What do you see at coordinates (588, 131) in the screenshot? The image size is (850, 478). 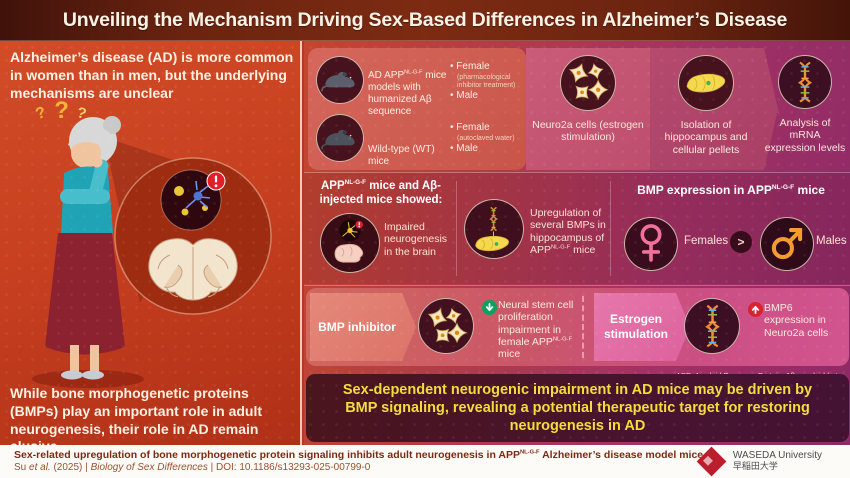 I see `step-label: Neuro2a cells (estrogen stimulation)` at bounding box center [588, 131].